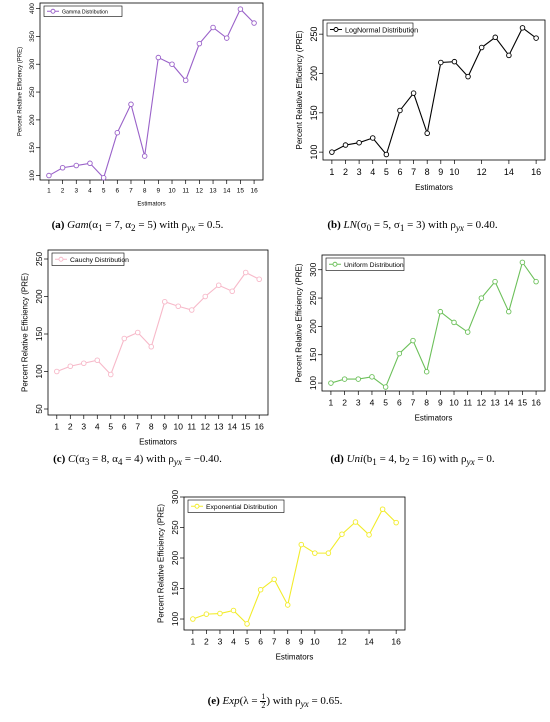  What do you see at coordinates (313, 269) in the screenshot?
I see `y-tick-label: 300` at bounding box center [313, 269].